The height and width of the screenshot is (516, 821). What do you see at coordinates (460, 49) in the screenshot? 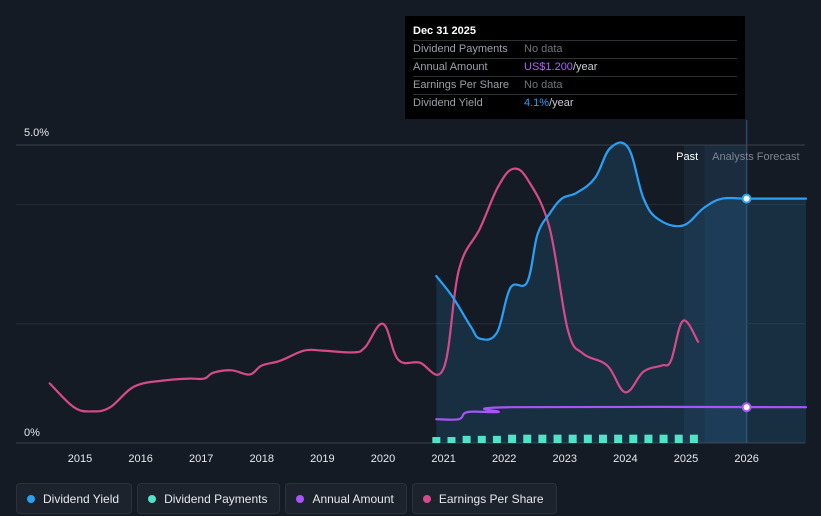
I see `tooltip-label: Dividend Payments` at bounding box center [460, 49].